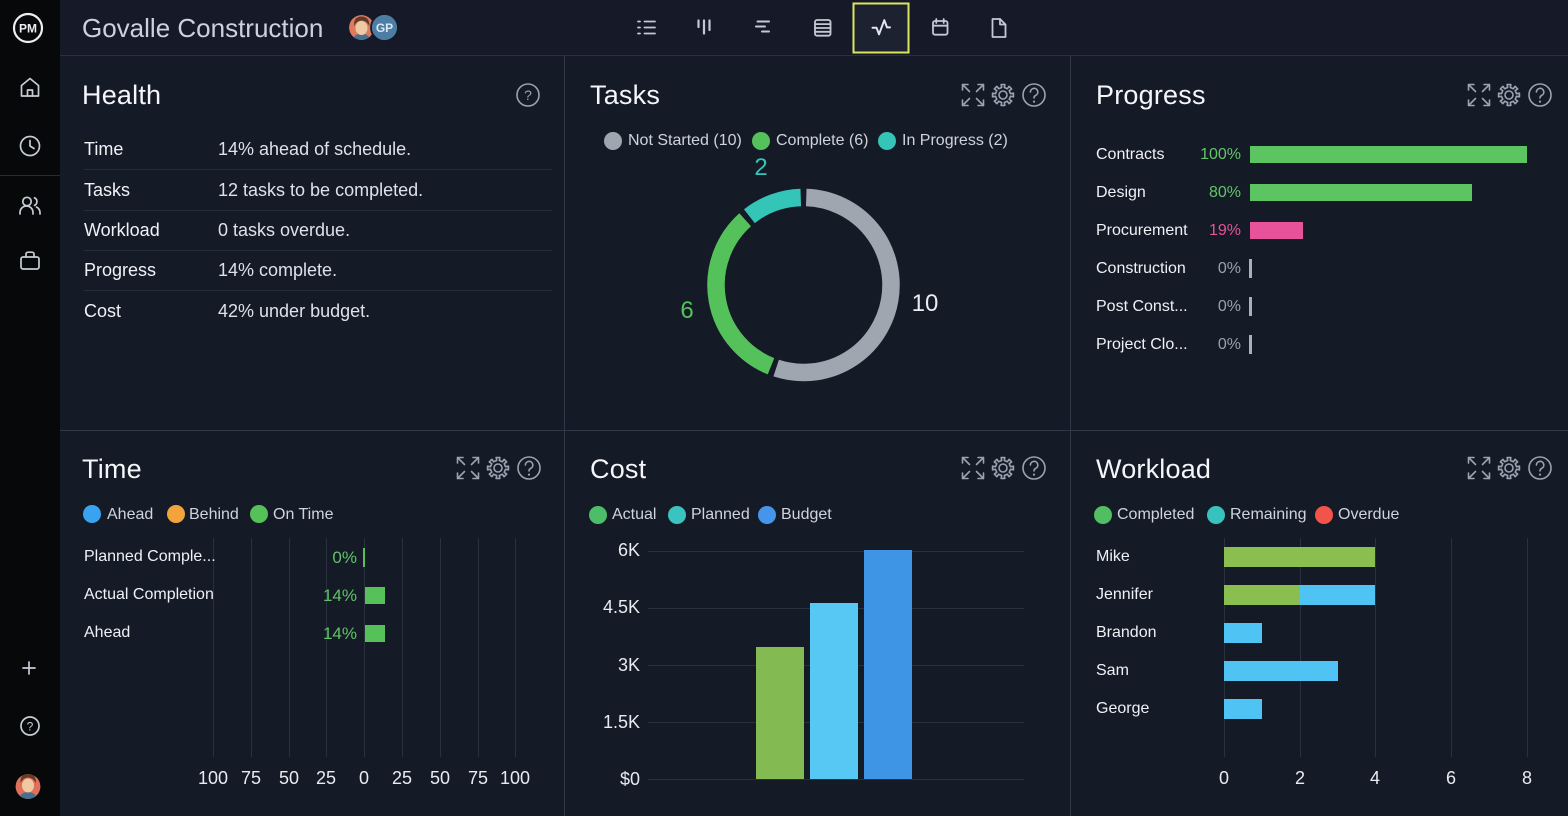  What do you see at coordinates (760, 167) in the screenshot?
I see `svg-text: 2` at bounding box center [760, 167].